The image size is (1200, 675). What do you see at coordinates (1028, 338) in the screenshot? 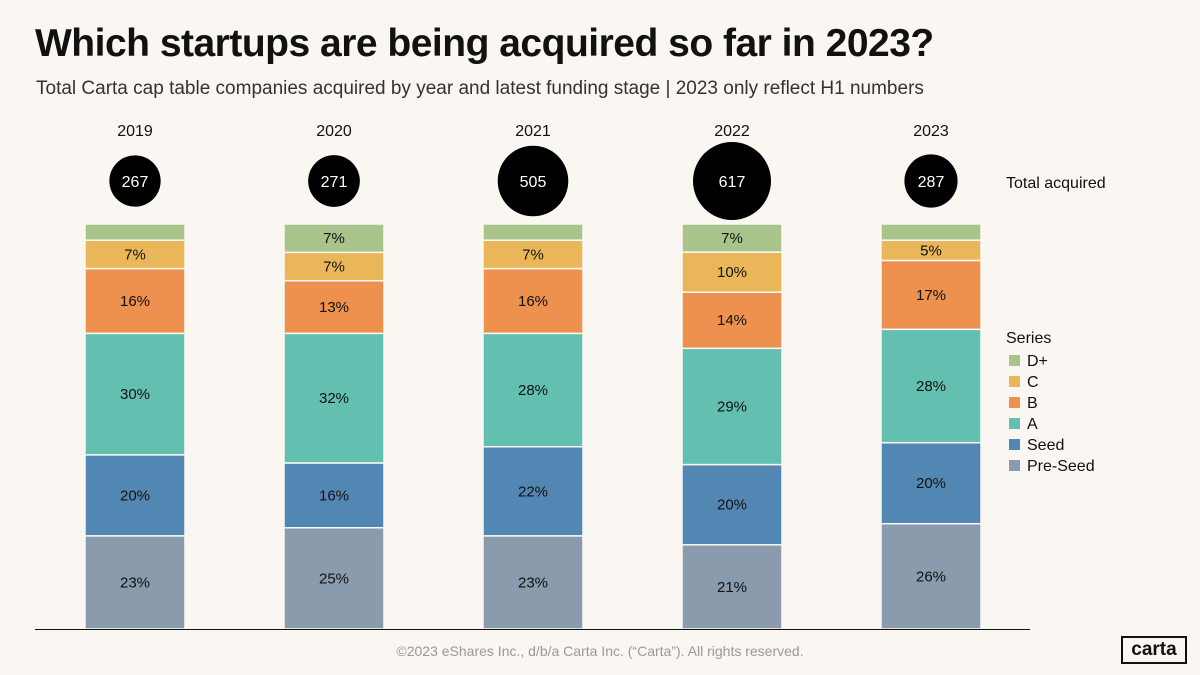
I see `legend-title: Series` at bounding box center [1028, 338].